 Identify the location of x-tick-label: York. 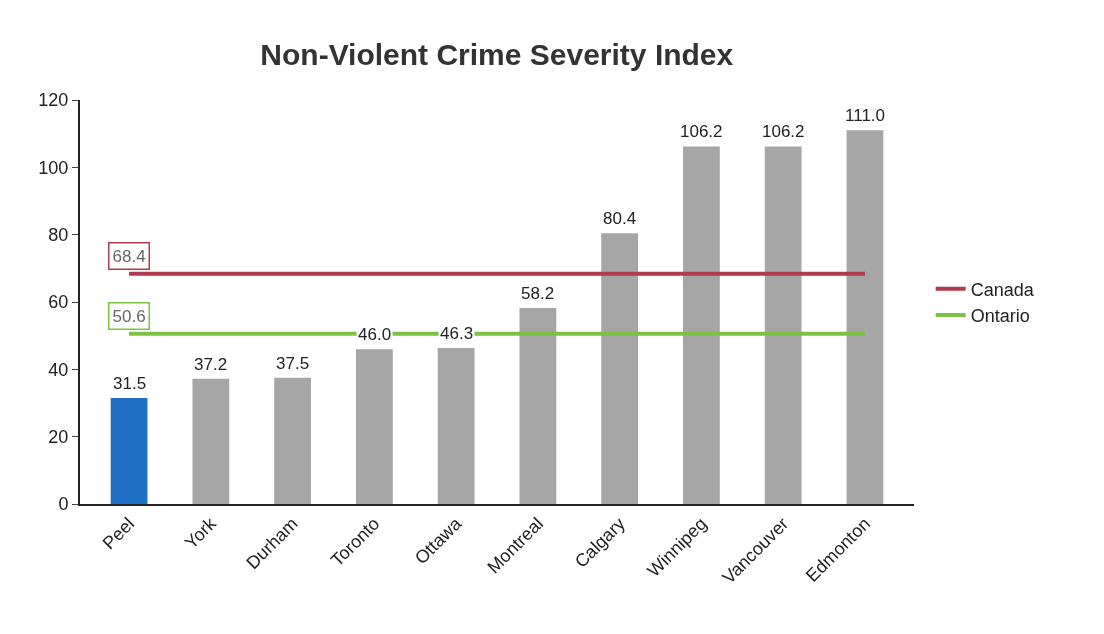
(200, 532).